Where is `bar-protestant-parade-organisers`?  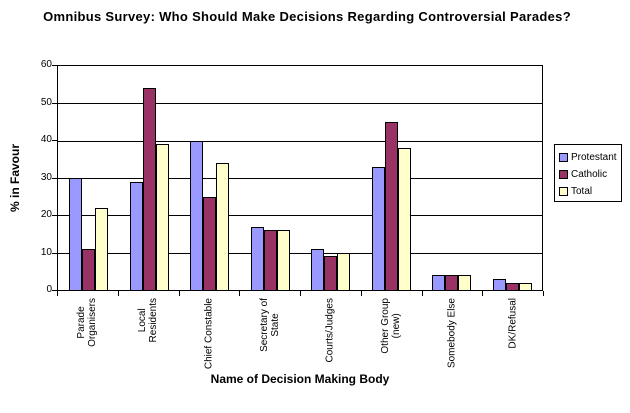
bar-protestant-parade-organisers is located at coordinates (75, 234).